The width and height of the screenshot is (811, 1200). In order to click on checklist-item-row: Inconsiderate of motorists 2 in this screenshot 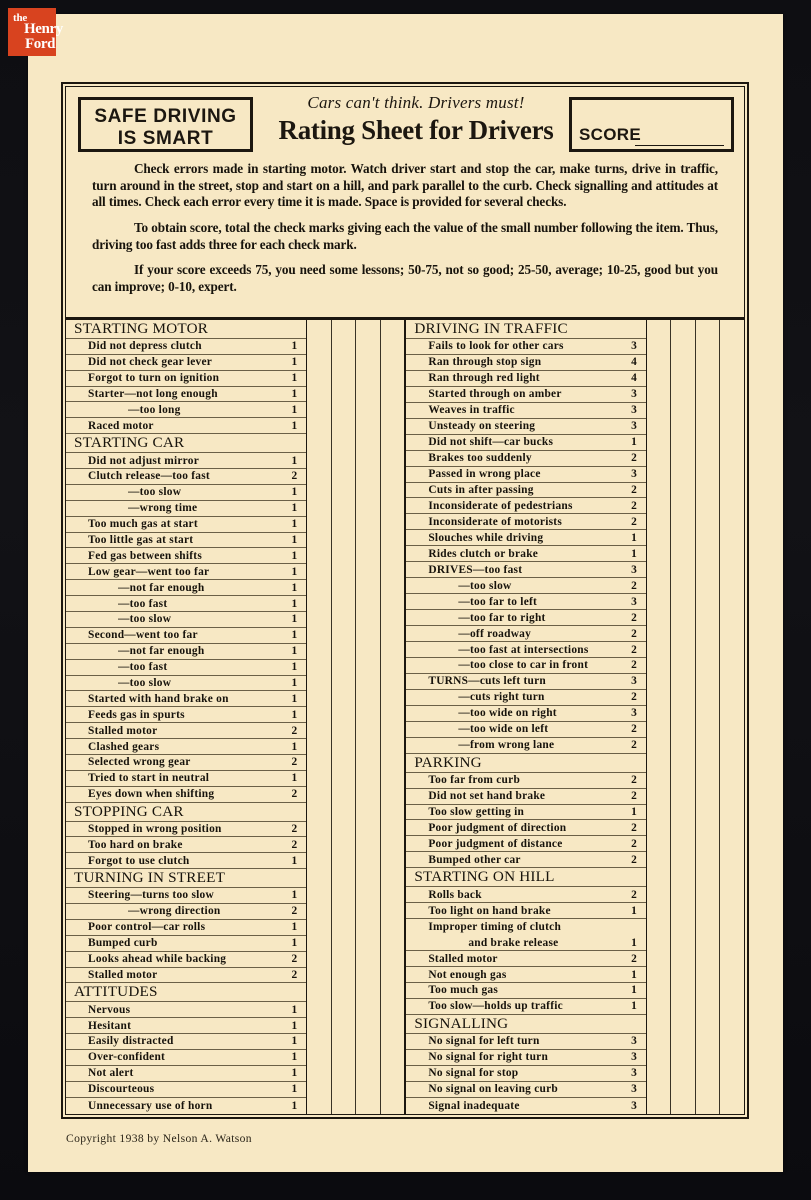, I will do `click(526, 522)`.